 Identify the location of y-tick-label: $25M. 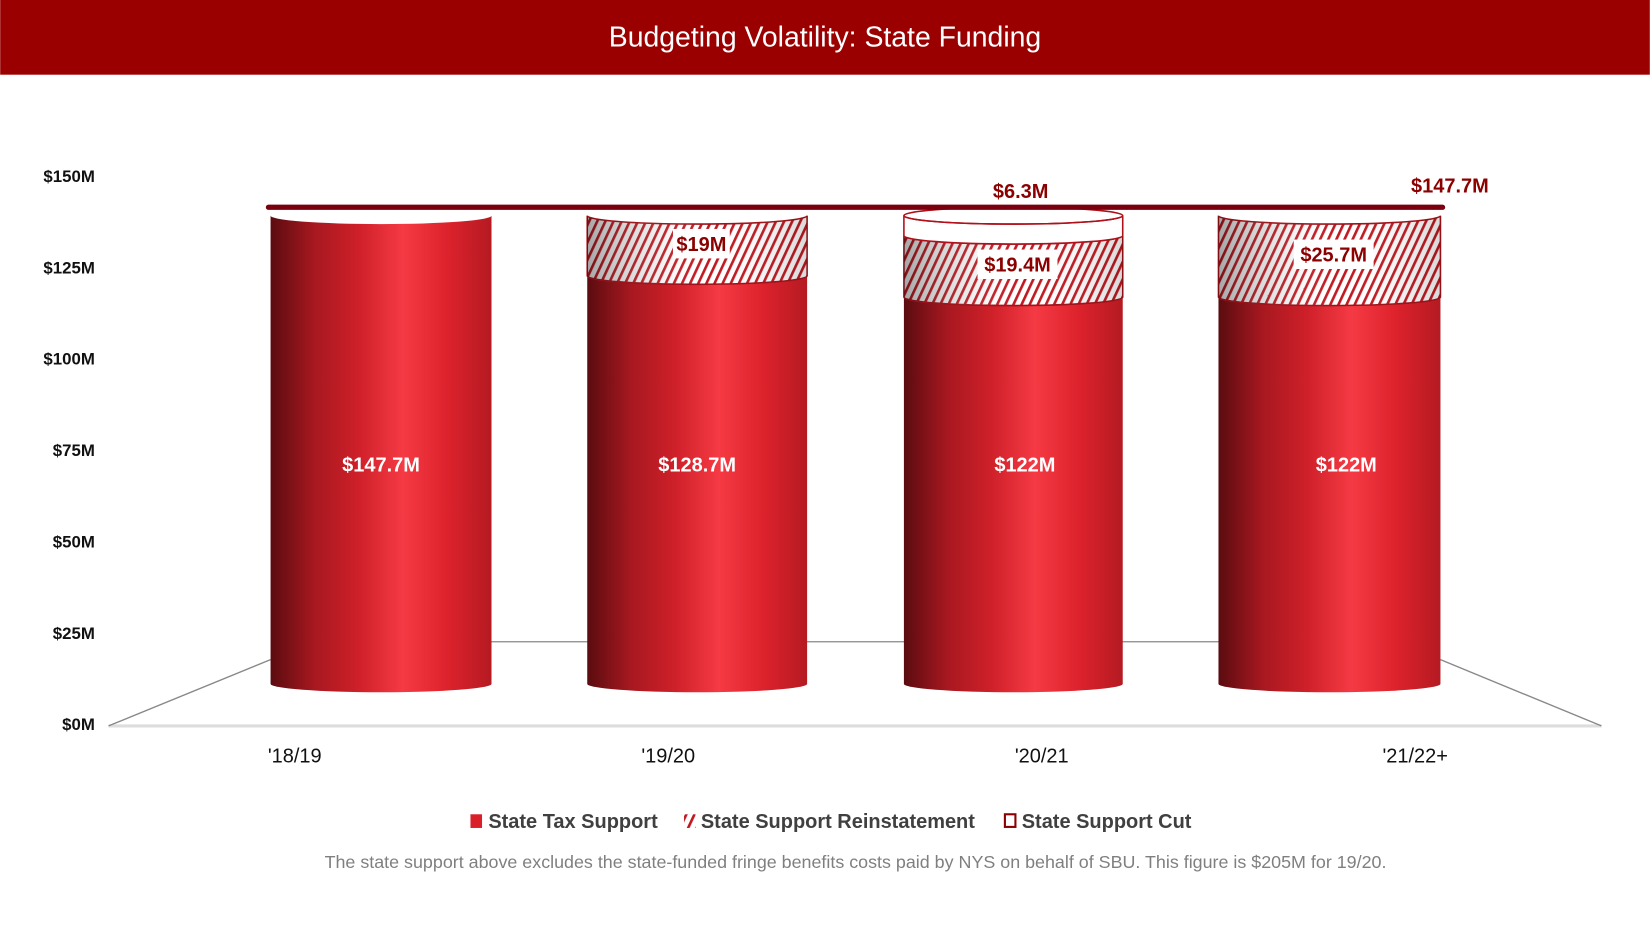
(74, 633).